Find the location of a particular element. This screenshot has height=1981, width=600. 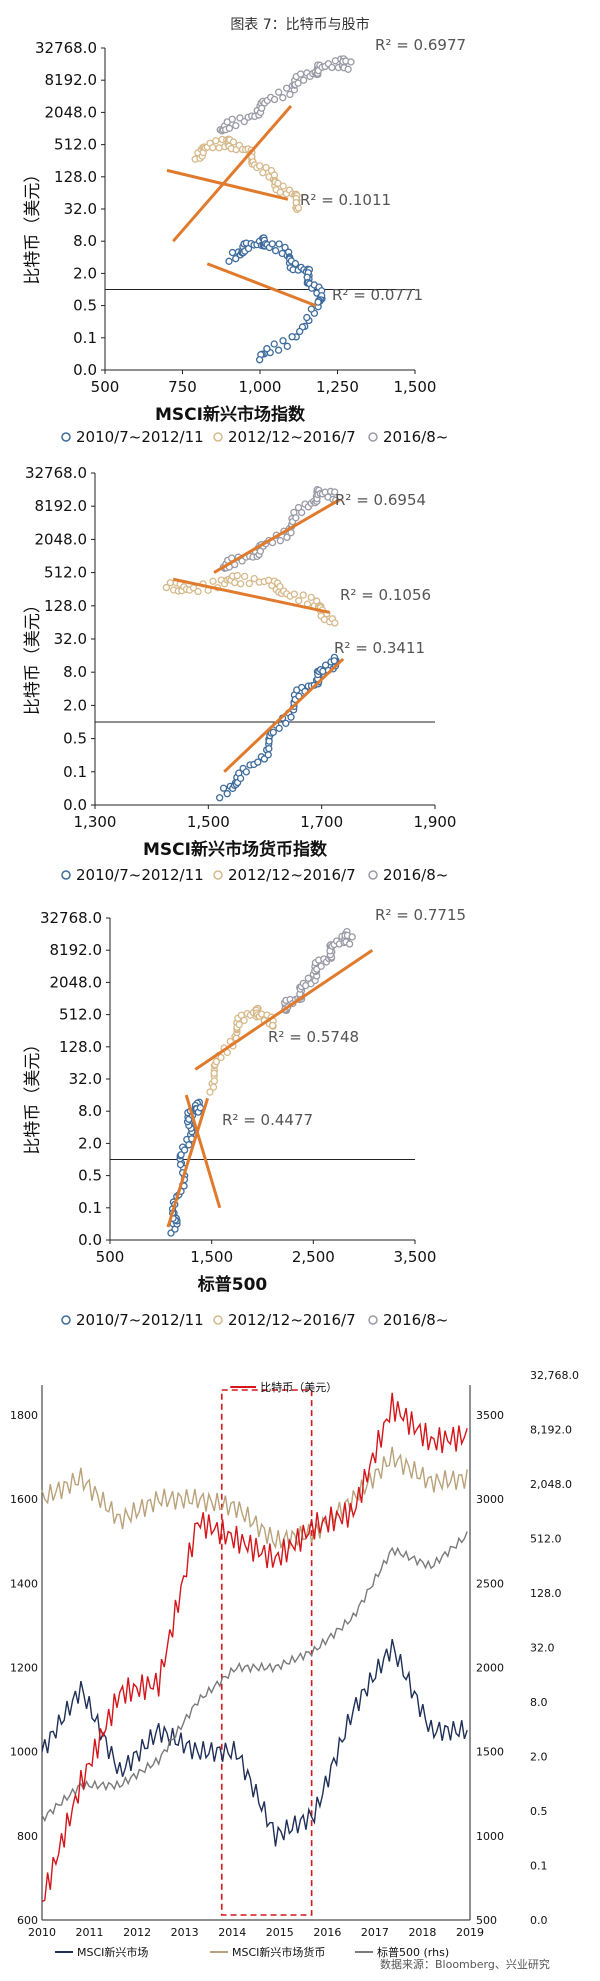

r-squared-label: R² = 0.4477 is located at coordinates (267, 1120).